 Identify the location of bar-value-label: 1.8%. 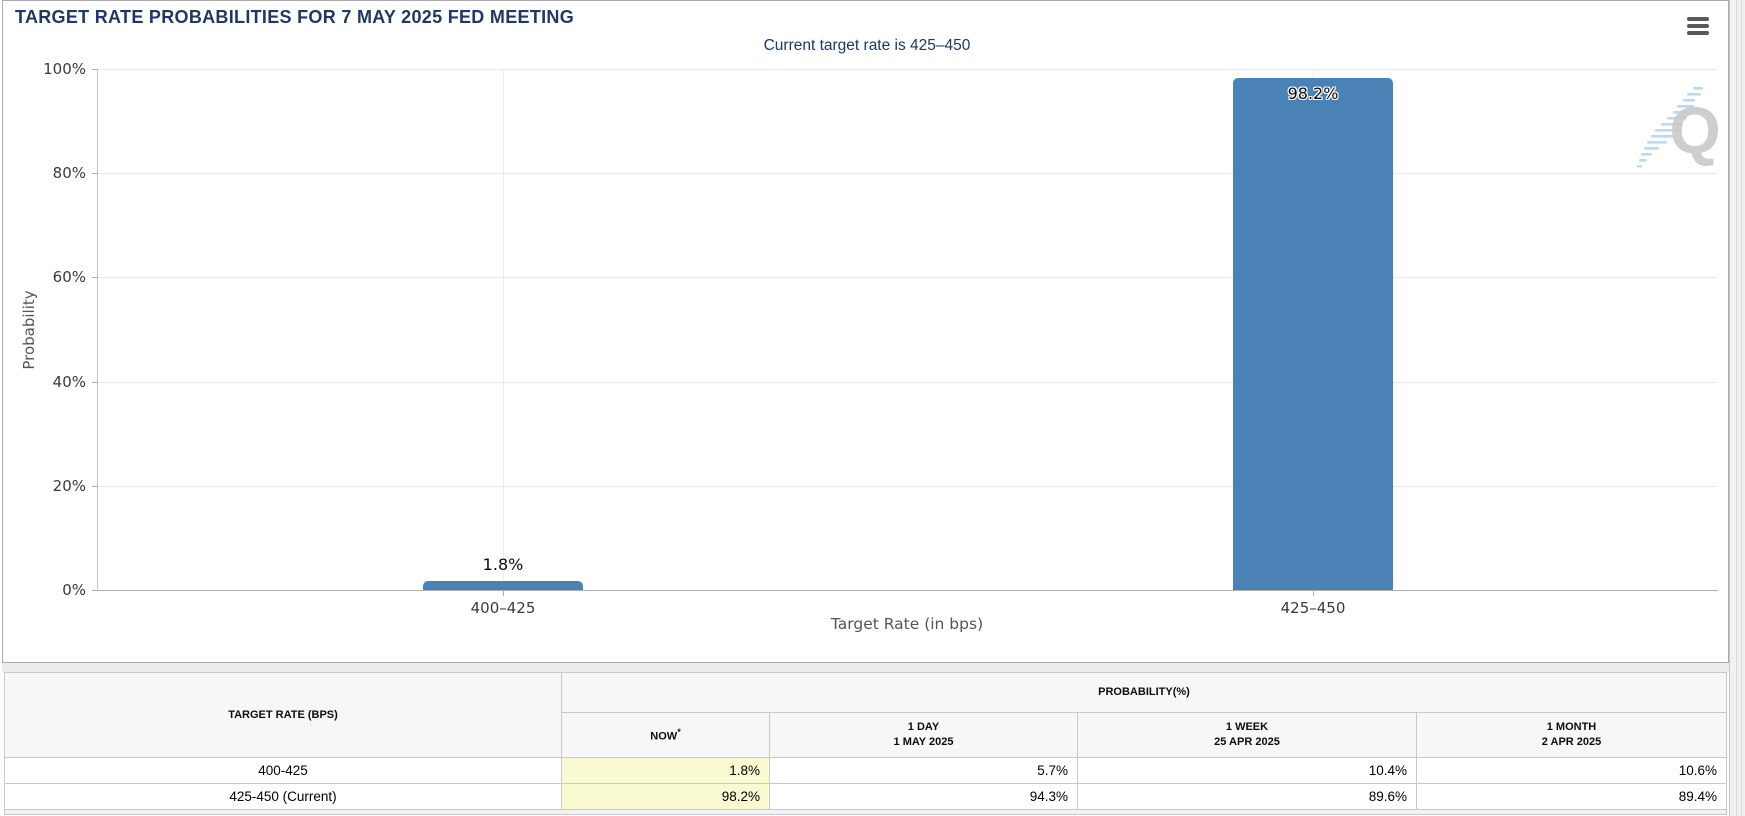
(503, 564).